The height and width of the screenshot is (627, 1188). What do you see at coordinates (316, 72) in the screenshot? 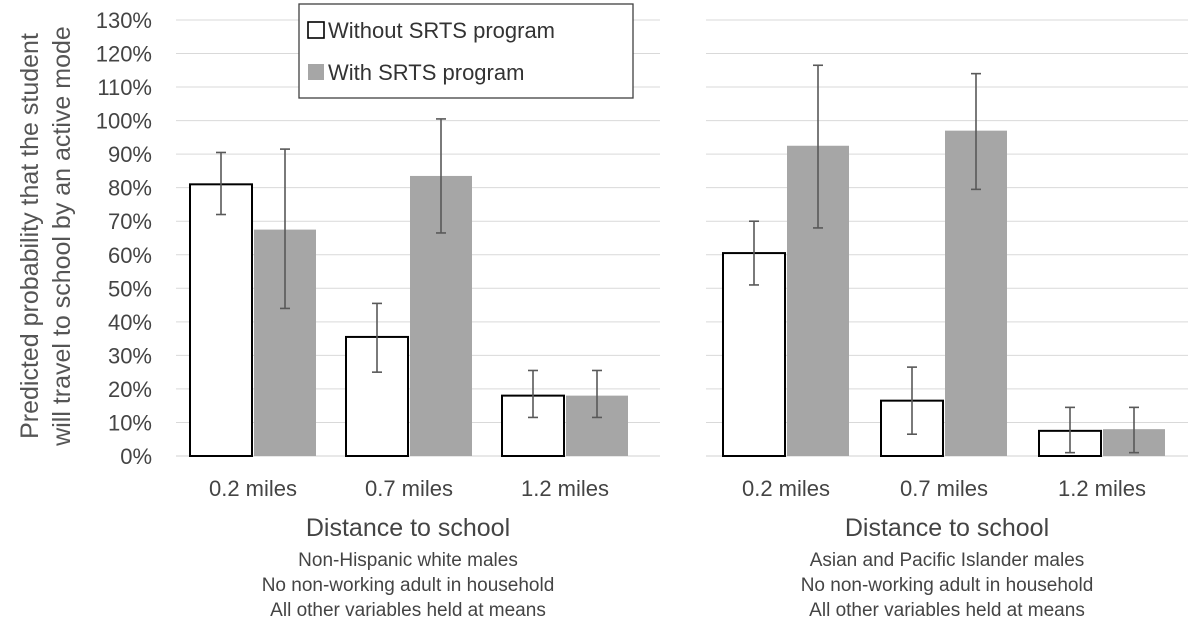
I see `legend-swatch-with` at bounding box center [316, 72].